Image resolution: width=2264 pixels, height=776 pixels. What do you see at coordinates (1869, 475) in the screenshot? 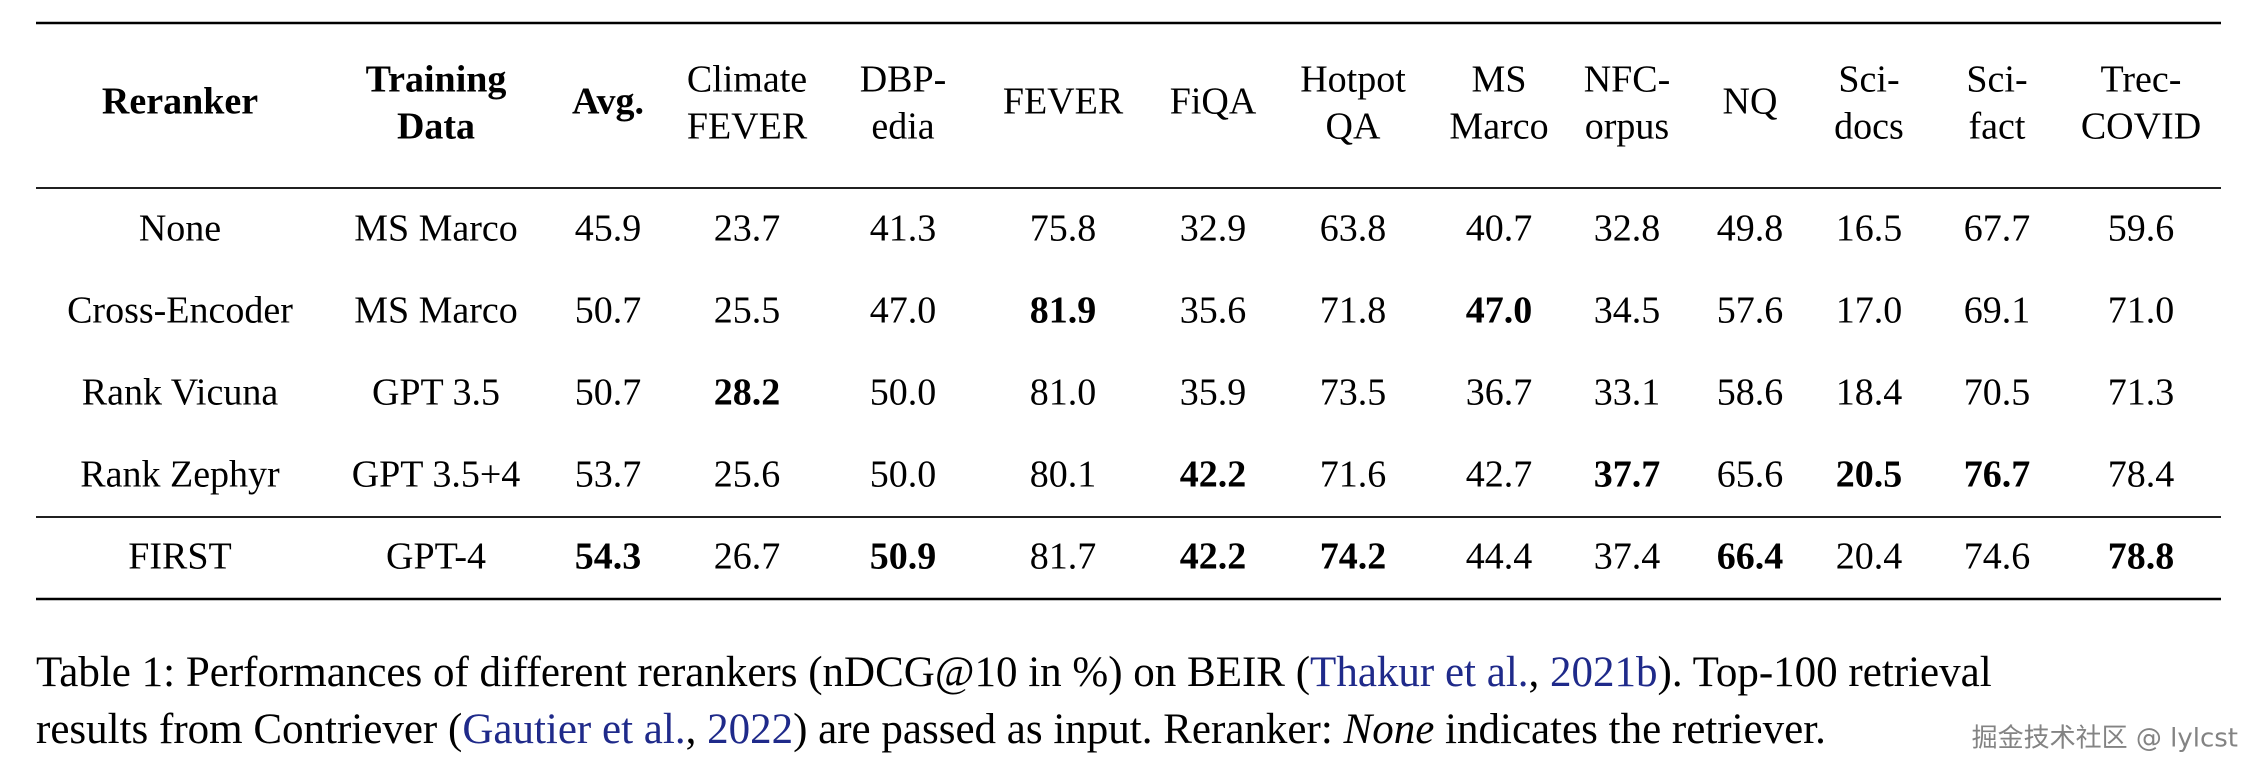
I see `table-cell: 20.5` at bounding box center [1869, 475].